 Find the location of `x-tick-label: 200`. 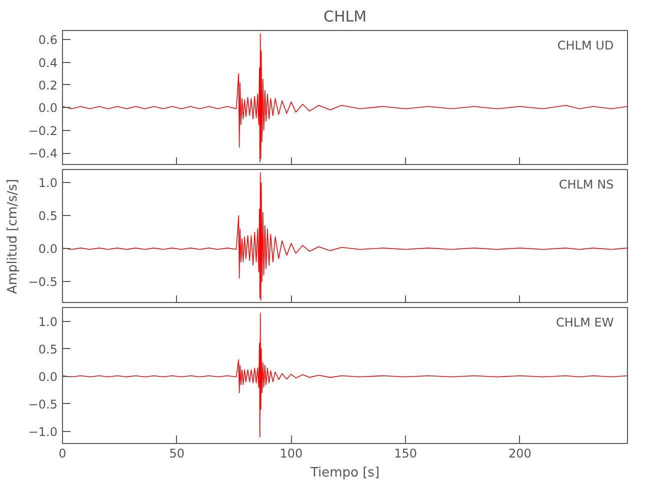

x-tick-label: 200 is located at coordinates (520, 453).